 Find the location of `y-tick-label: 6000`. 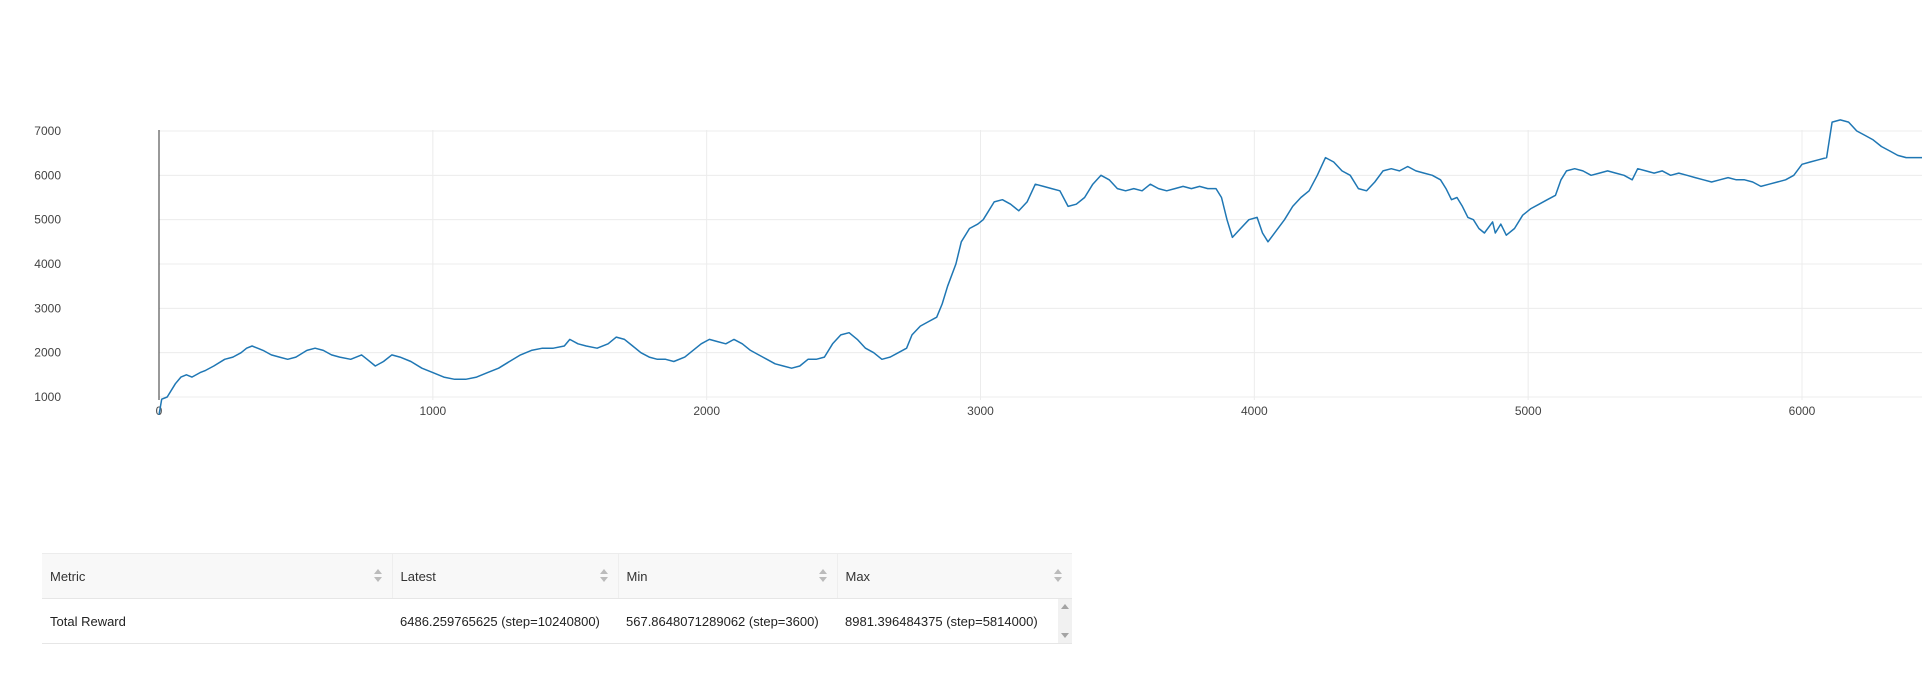

y-tick-label: 6000 is located at coordinates (47, 175).